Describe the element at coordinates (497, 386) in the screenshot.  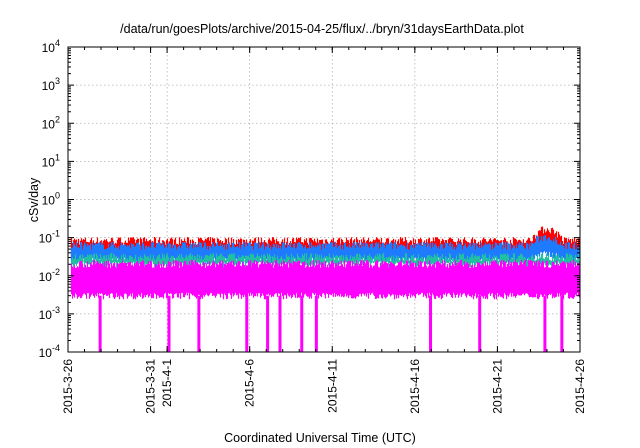
I see `x-tick-label: 2015-4-21` at that location.